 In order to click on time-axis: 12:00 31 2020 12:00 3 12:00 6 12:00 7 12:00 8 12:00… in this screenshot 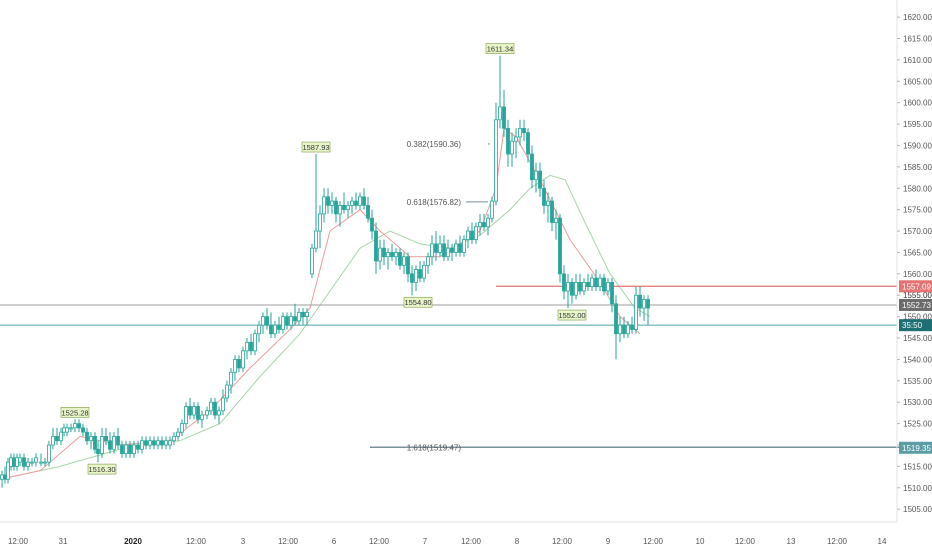, I will do `click(448, 533)`.